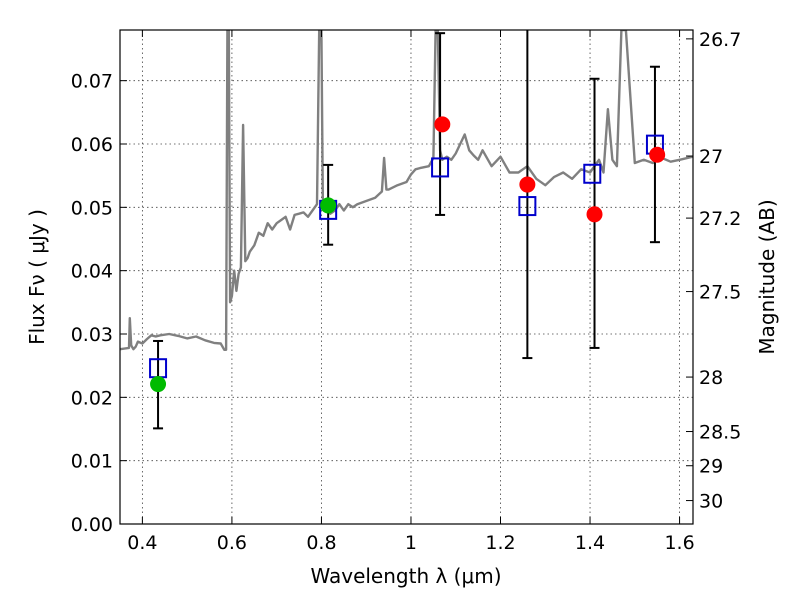  What do you see at coordinates (711, 378) in the screenshot?
I see `magnitude-tick-label: 28` at bounding box center [711, 378].